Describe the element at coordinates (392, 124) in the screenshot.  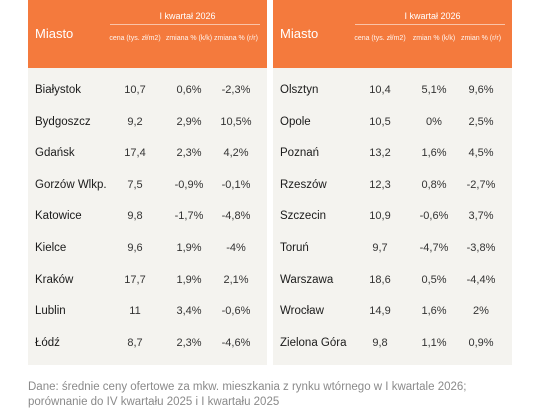
I see `table-row: Opole 10,5 0% 2,5%` at that location.